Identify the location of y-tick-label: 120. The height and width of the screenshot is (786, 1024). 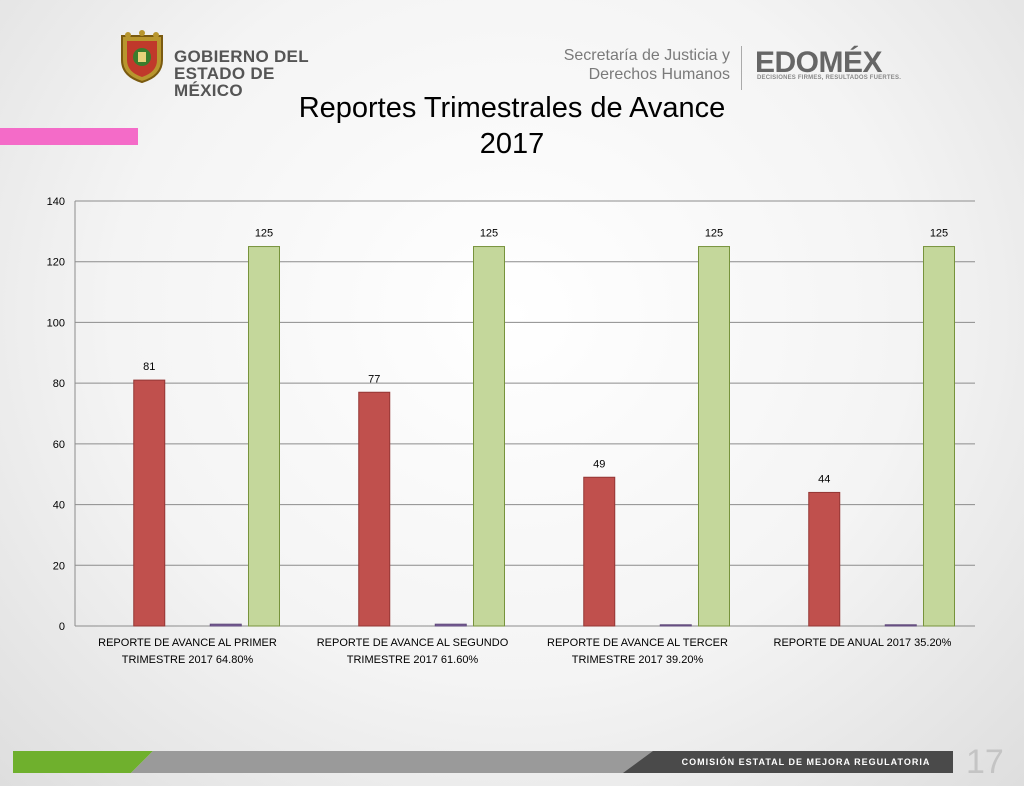
(56, 263).